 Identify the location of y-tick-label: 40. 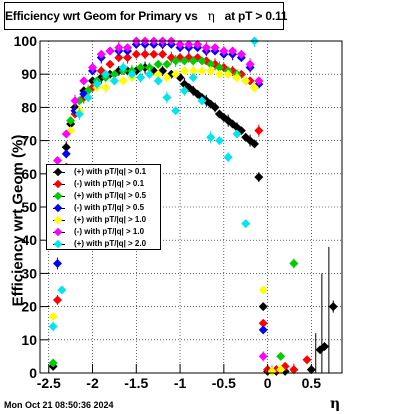
(29, 240).